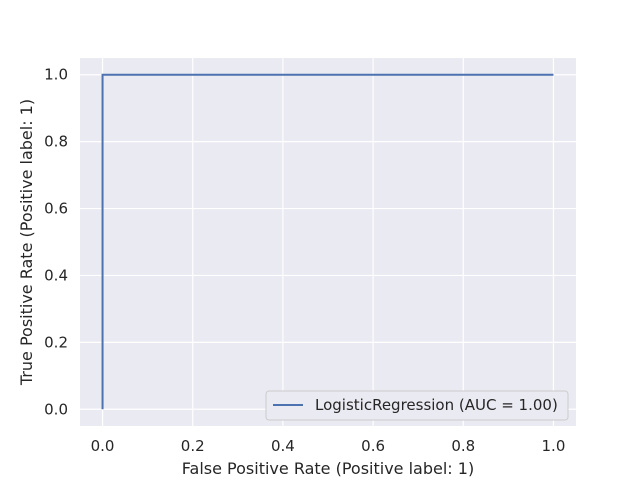 The height and width of the screenshot is (480, 640). Describe the element at coordinates (328, 468) in the screenshot. I see `x-axis-label: False Positive Rate (Positive label: 1)` at that location.